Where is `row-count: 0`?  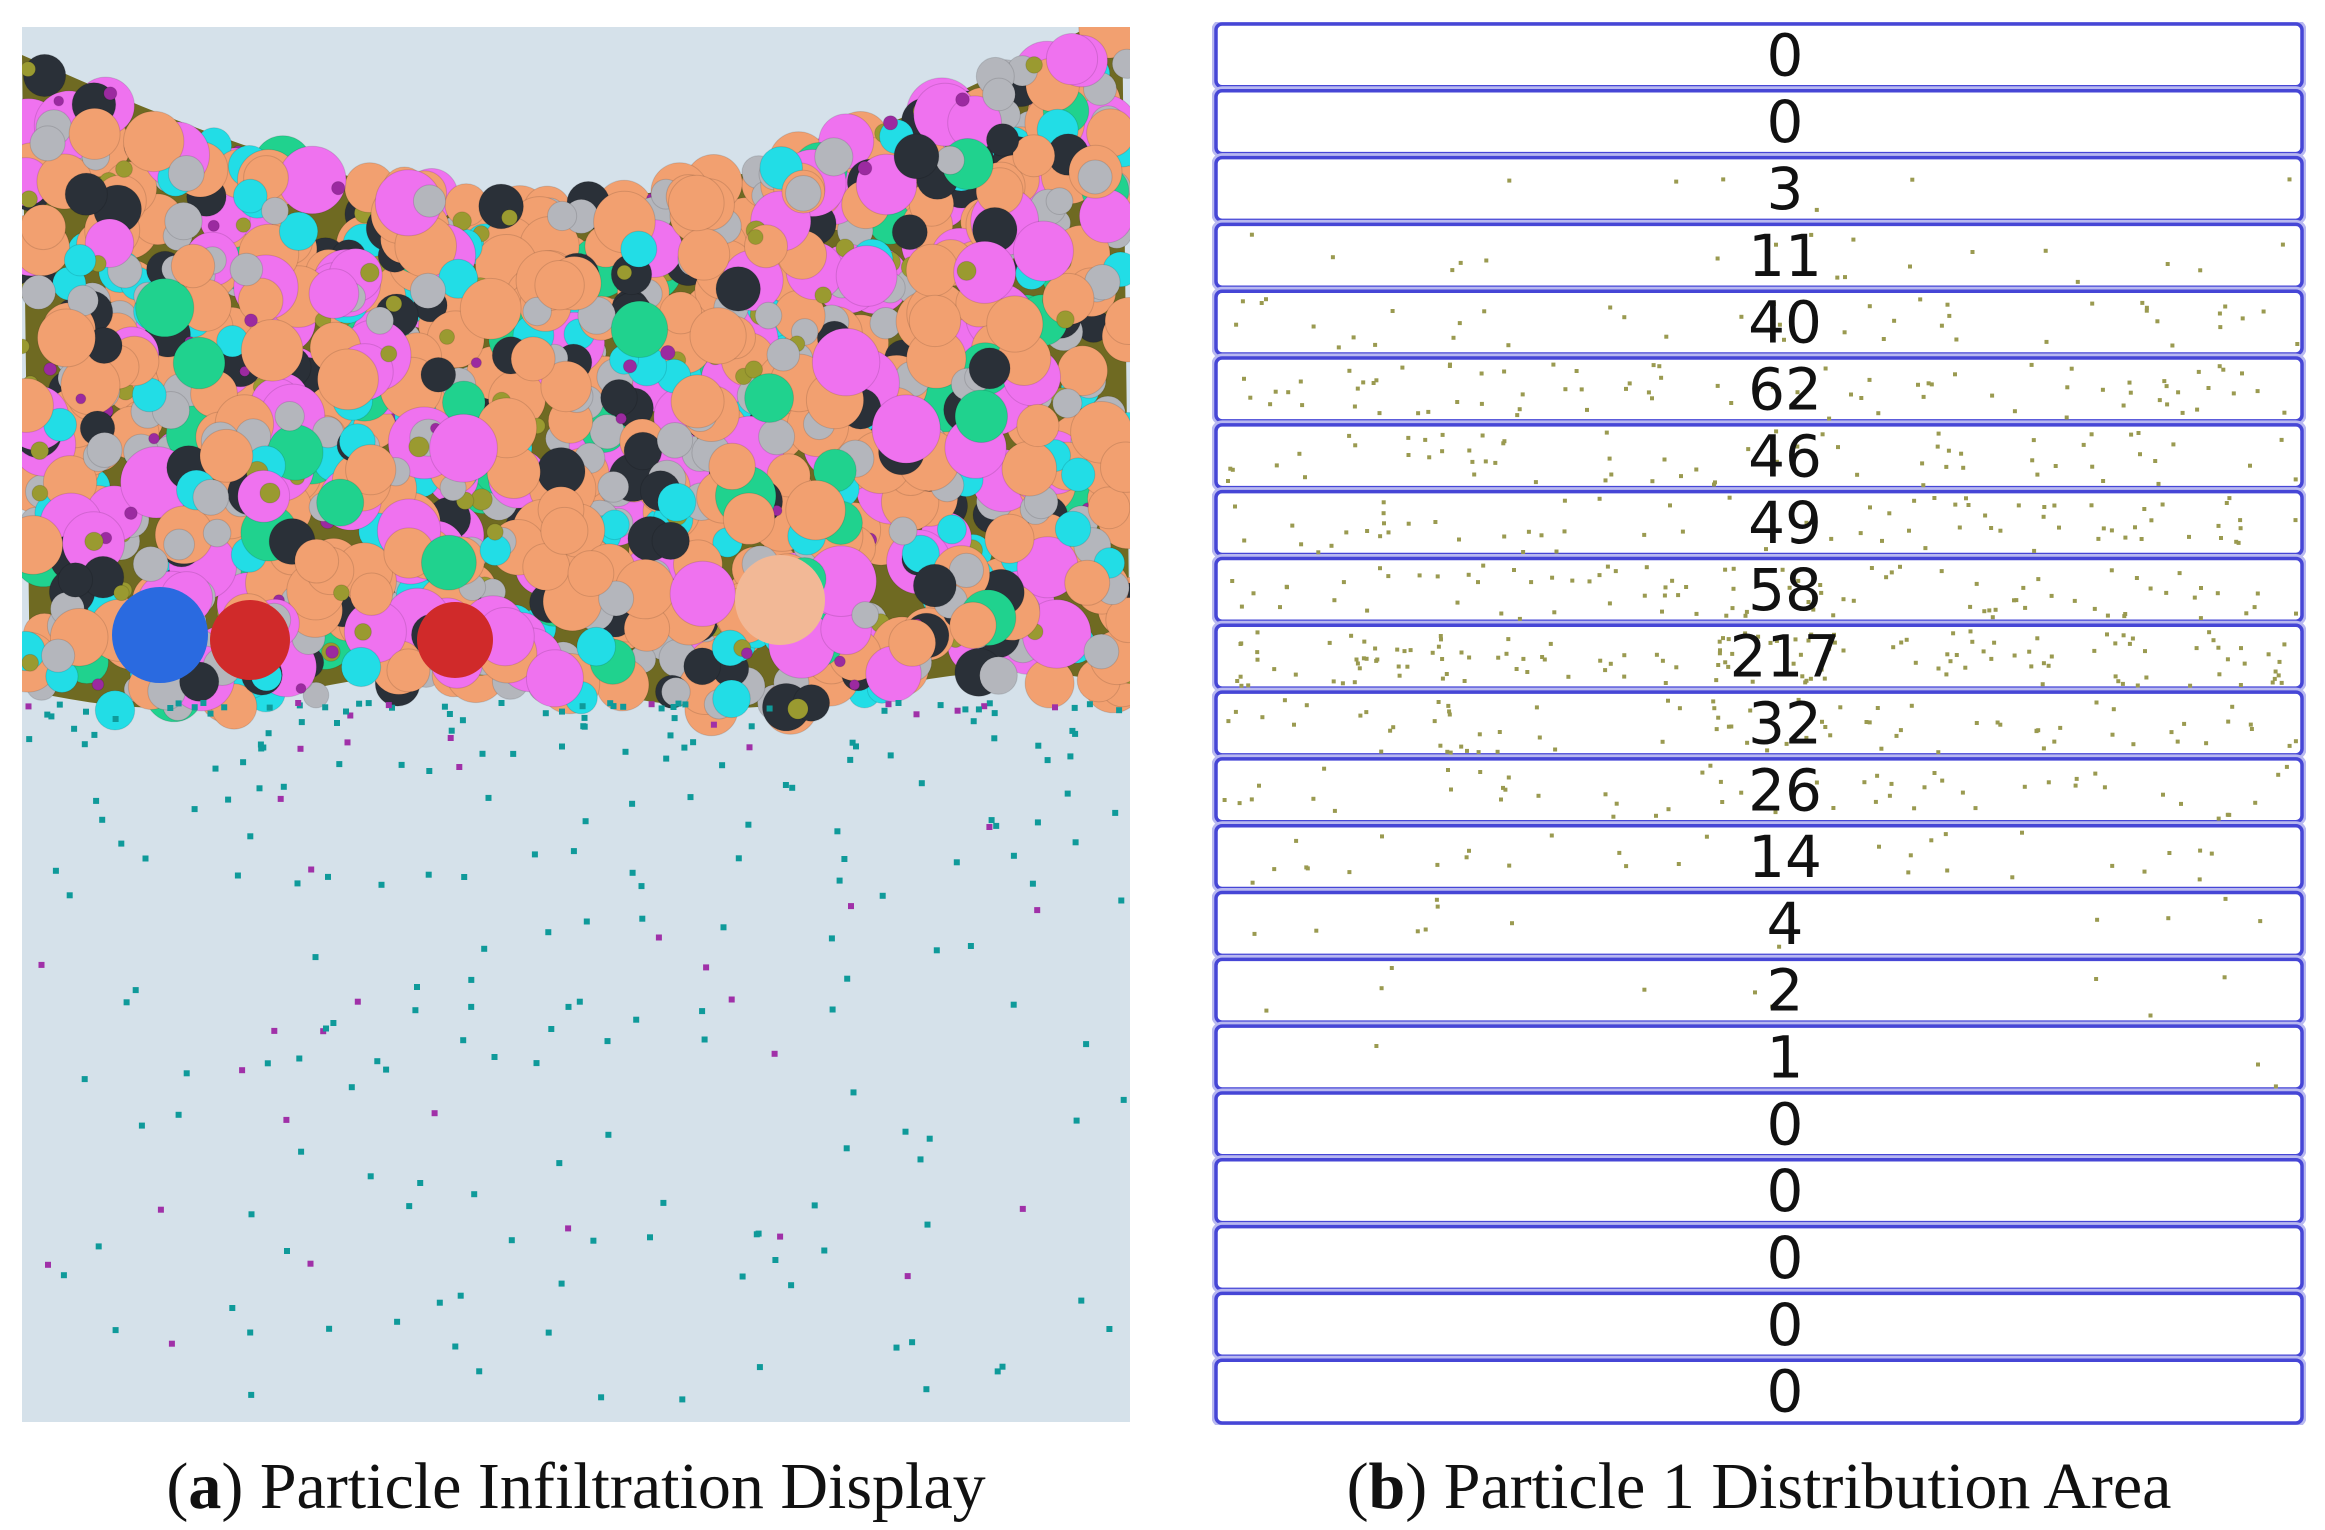
row-count: 0 is located at coordinates (1785, 1392).